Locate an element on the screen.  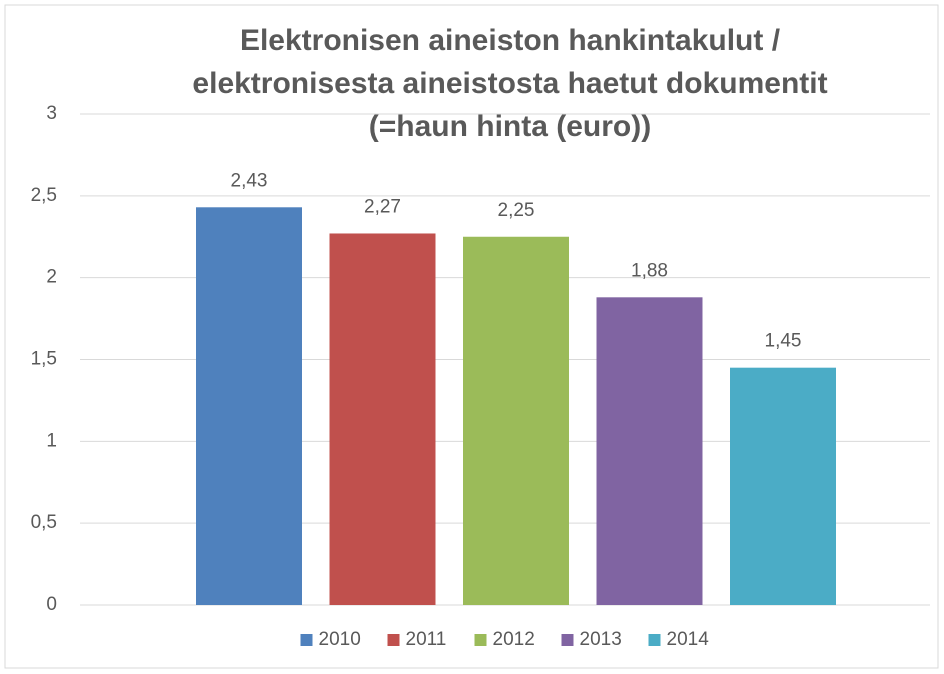
y-tick-label: 2,5 is located at coordinates (44, 195).